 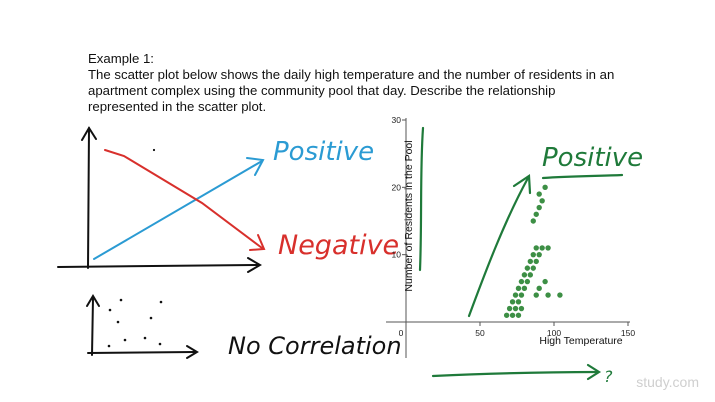 What do you see at coordinates (142, 326) in the screenshot?
I see `sketch-axes-bottom` at bounding box center [142, 326].